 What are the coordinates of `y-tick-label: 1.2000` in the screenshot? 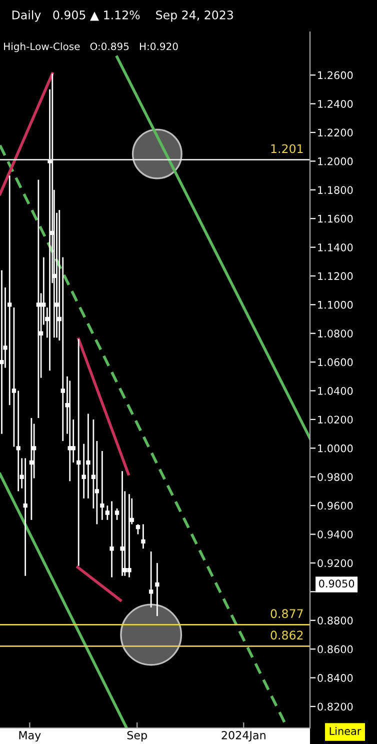 It's located at (335, 161).